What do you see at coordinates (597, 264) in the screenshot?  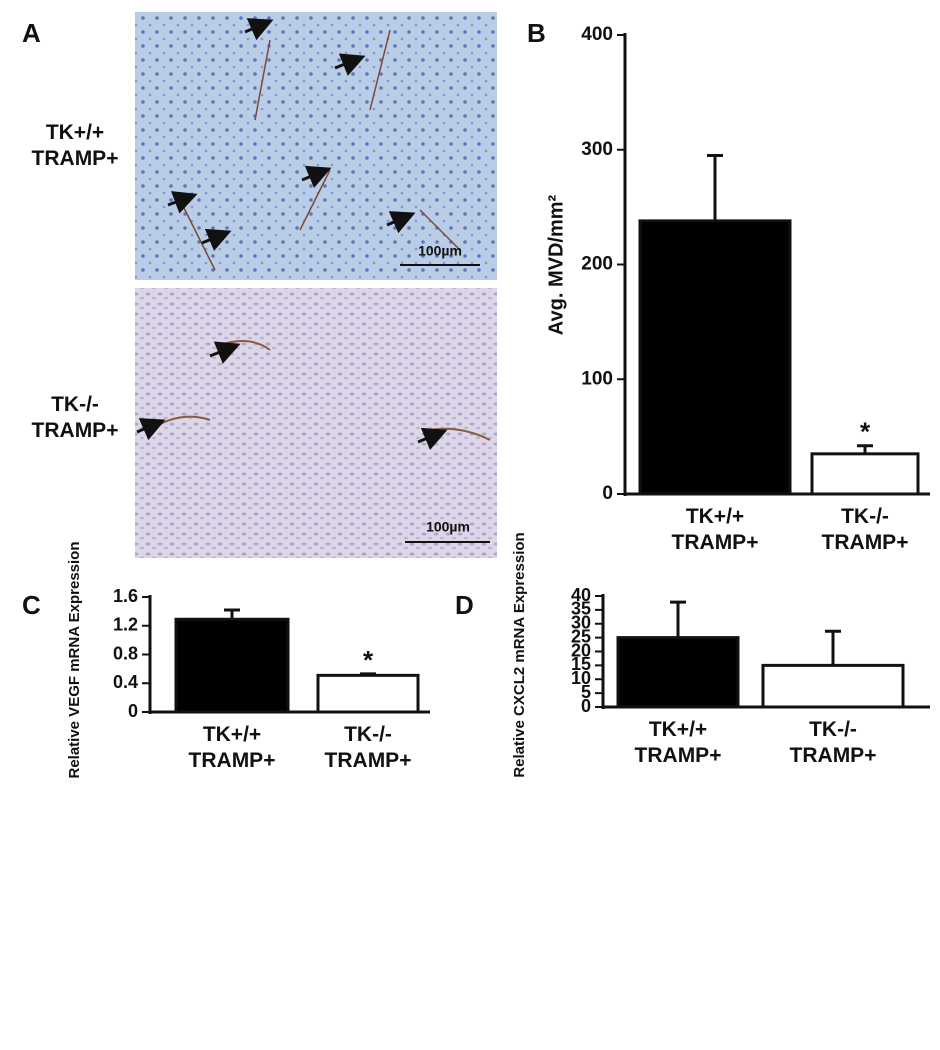 I see `y-tick-label: 200` at bounding box center [597, 264].